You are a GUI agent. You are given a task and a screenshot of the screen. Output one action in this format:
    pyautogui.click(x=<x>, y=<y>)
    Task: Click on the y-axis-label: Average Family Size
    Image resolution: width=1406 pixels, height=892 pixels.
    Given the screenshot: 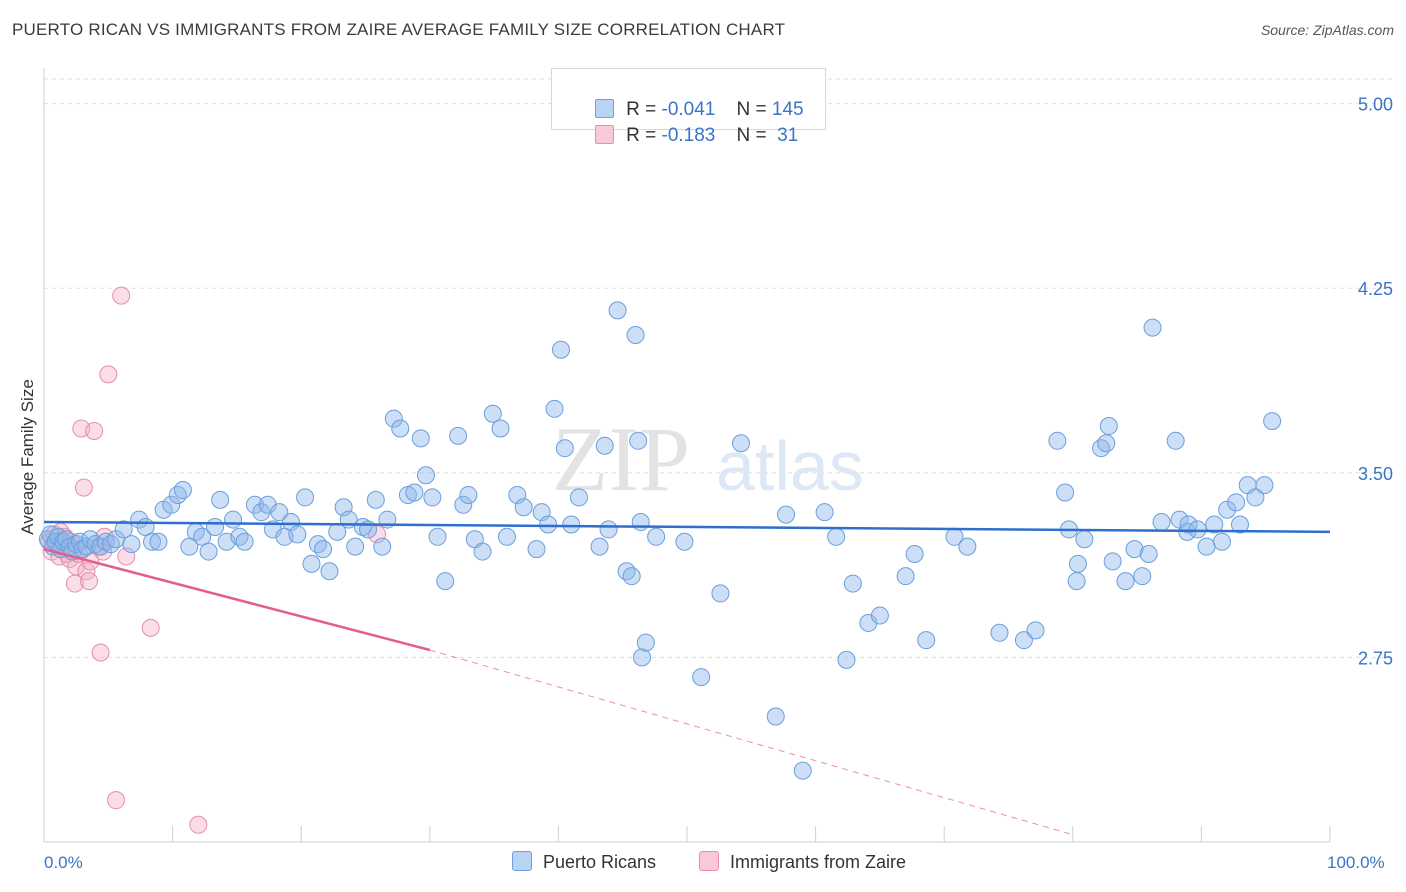 What is the action you would take?
    pyautogui.click(x=27, y=457)
    